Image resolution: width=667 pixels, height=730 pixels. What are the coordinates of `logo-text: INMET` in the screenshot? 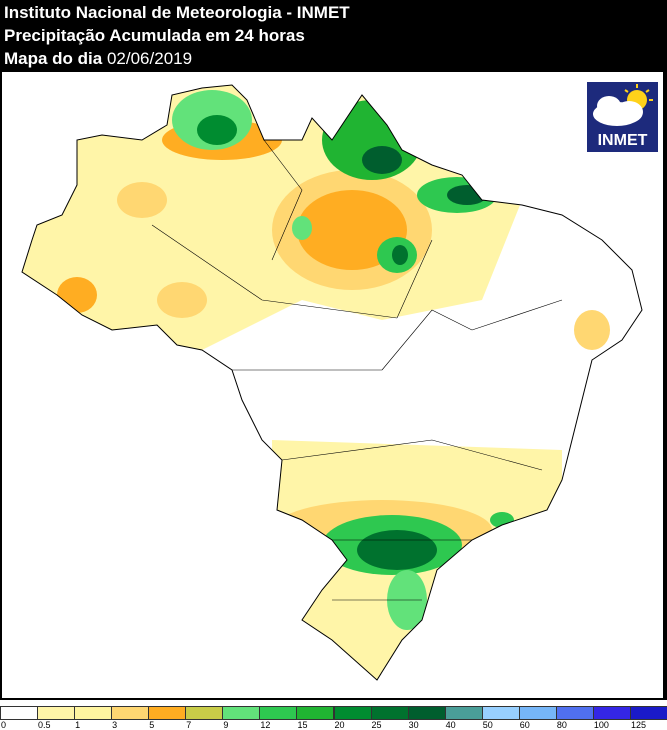 It's located at (622, 140).